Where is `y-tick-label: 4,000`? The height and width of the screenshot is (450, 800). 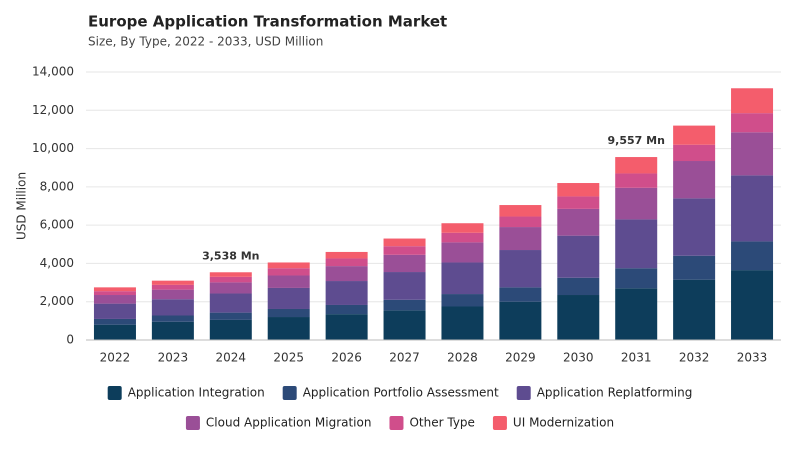
y-tick-label: 4,000 is located at coordinates (57, 263).